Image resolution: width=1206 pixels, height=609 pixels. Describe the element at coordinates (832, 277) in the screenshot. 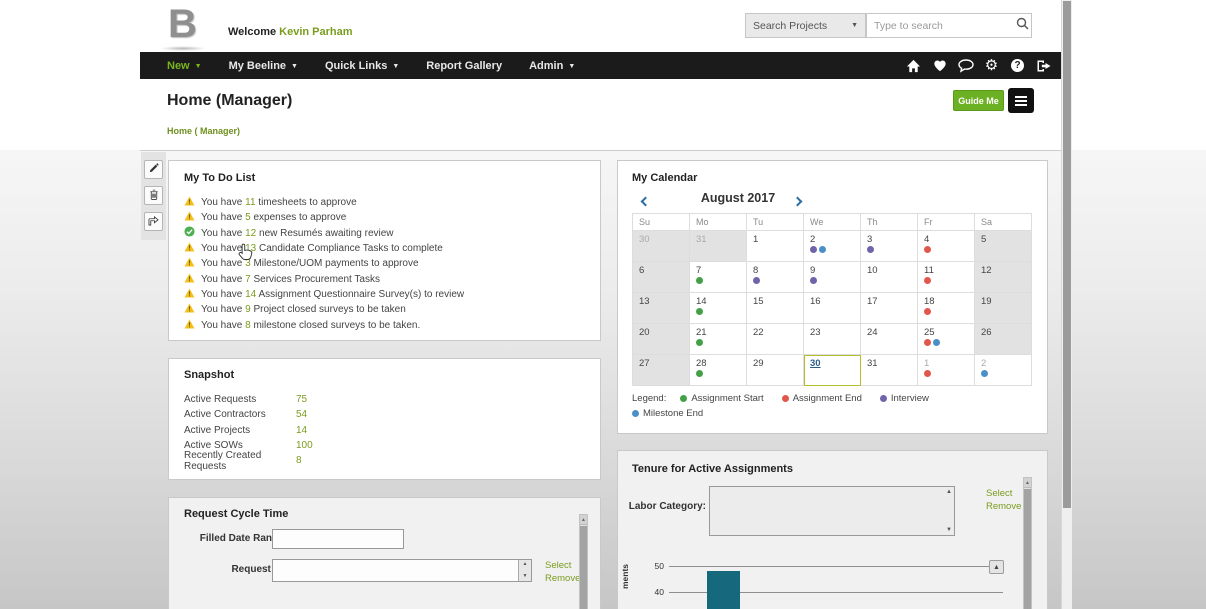

I see `calendar-day: 9` at that location.